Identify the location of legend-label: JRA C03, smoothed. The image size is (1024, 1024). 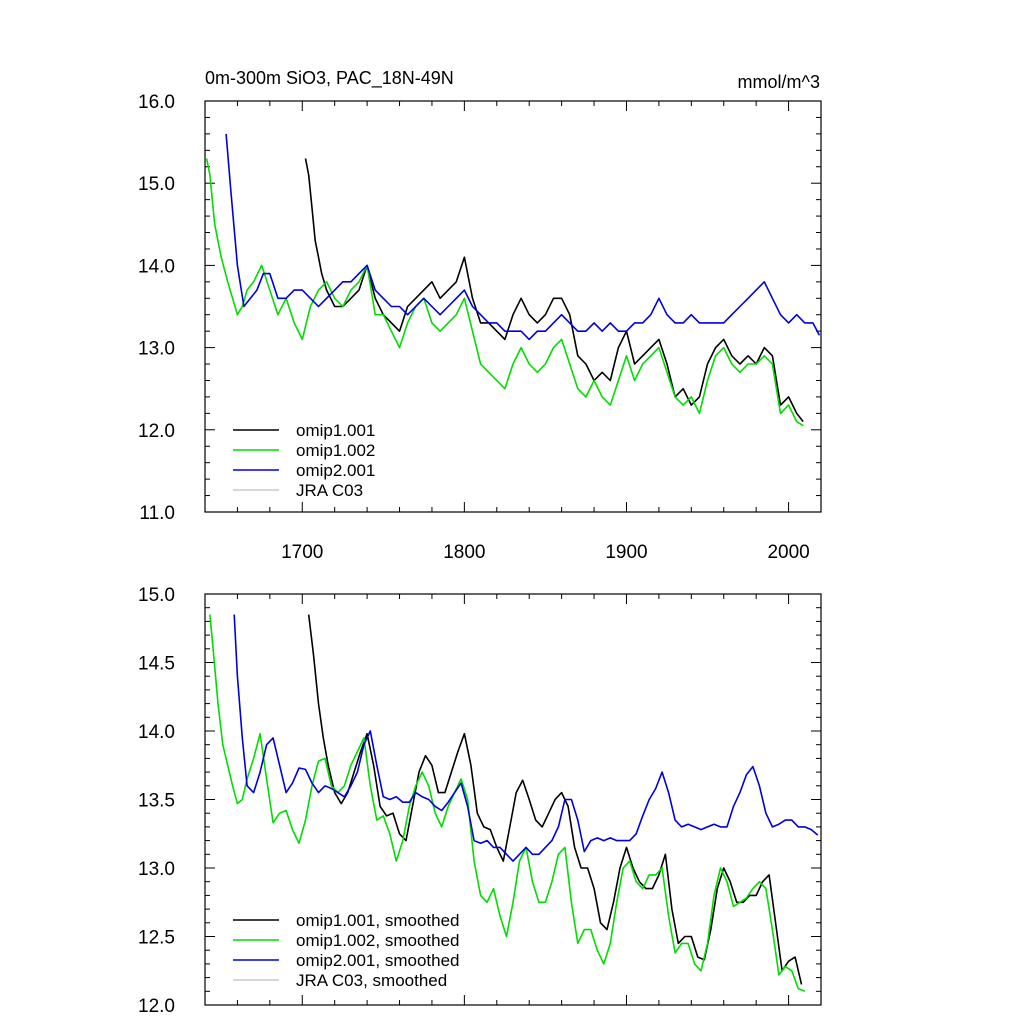
(371, 980).